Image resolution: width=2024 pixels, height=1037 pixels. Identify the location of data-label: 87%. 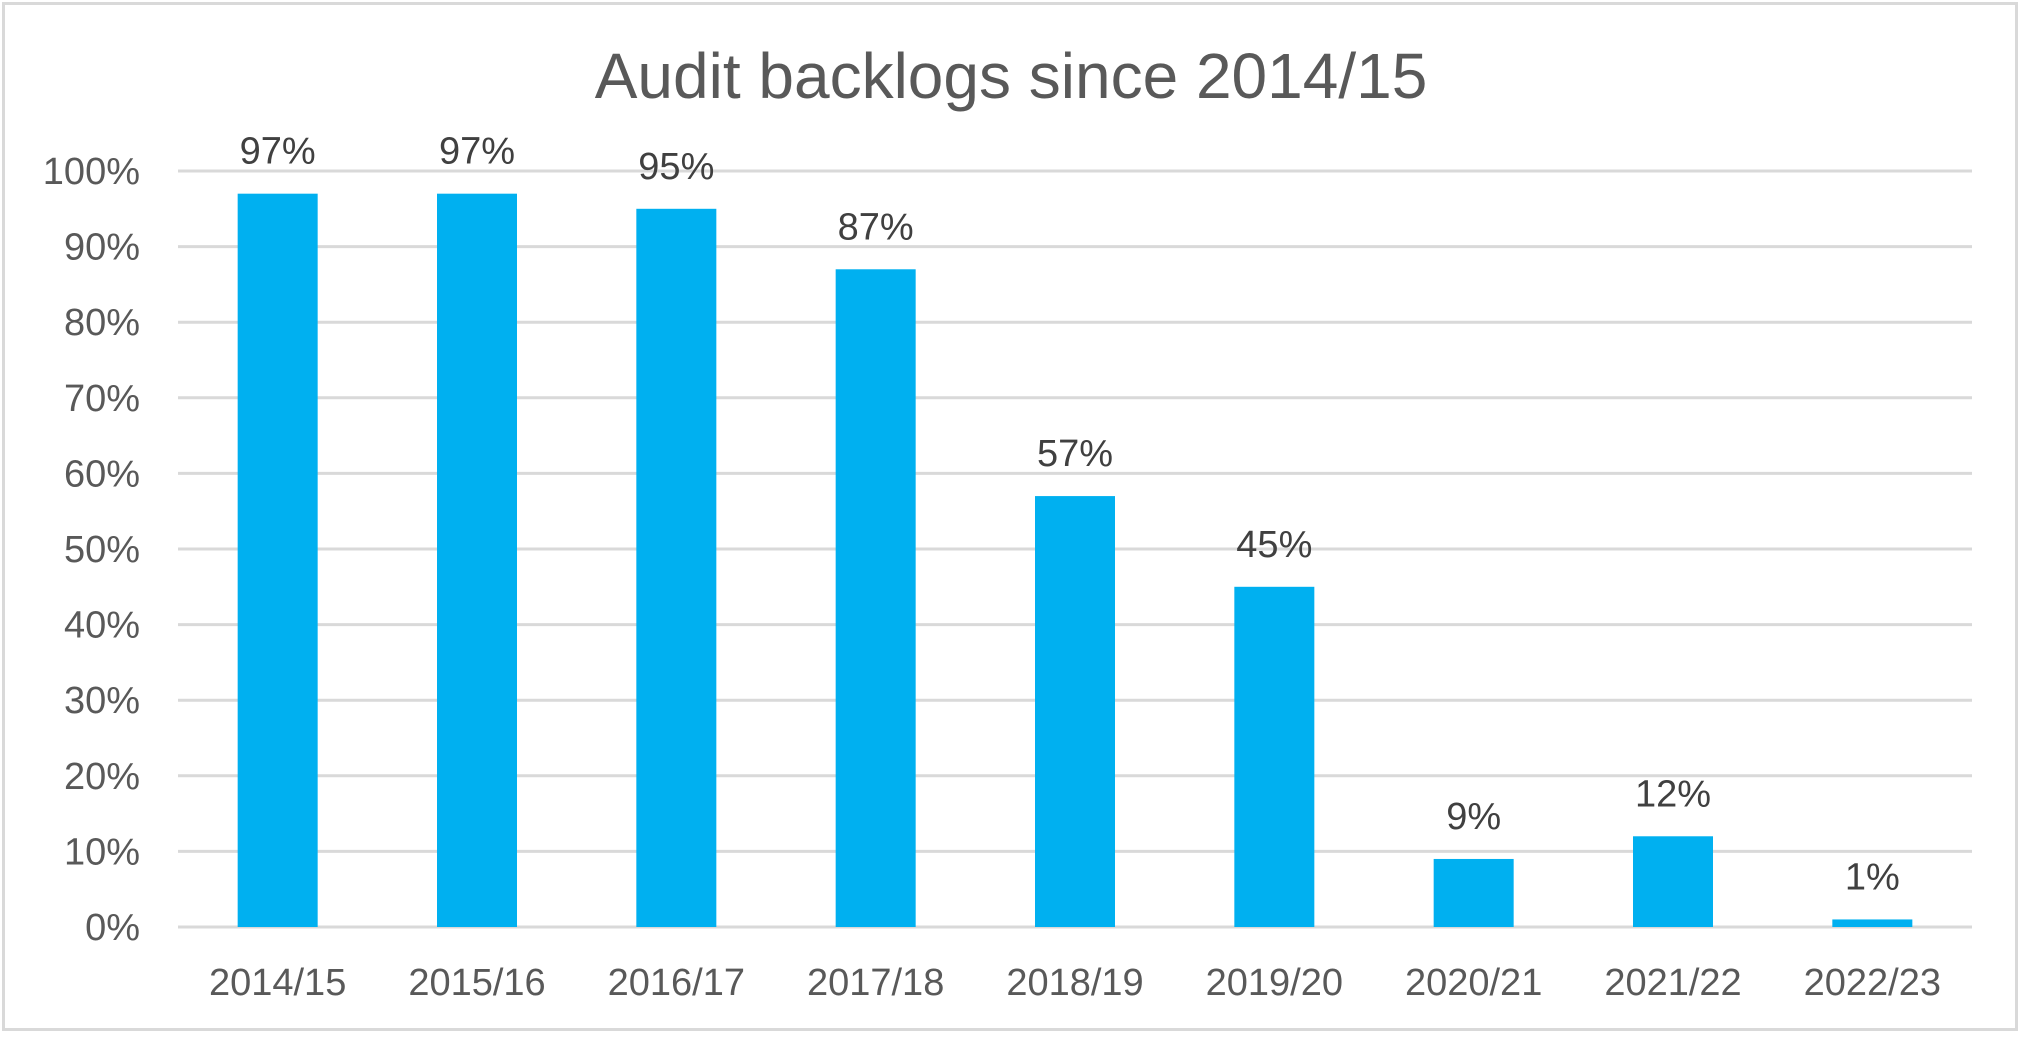
(876, 227).